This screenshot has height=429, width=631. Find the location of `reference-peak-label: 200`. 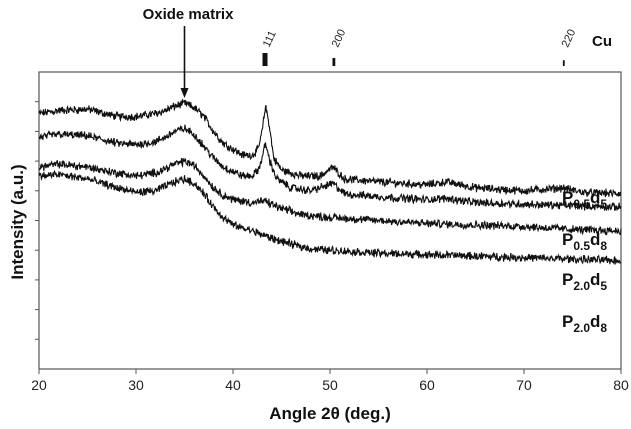

reference-peak-label: 200 is located at coordinates (339, 39).